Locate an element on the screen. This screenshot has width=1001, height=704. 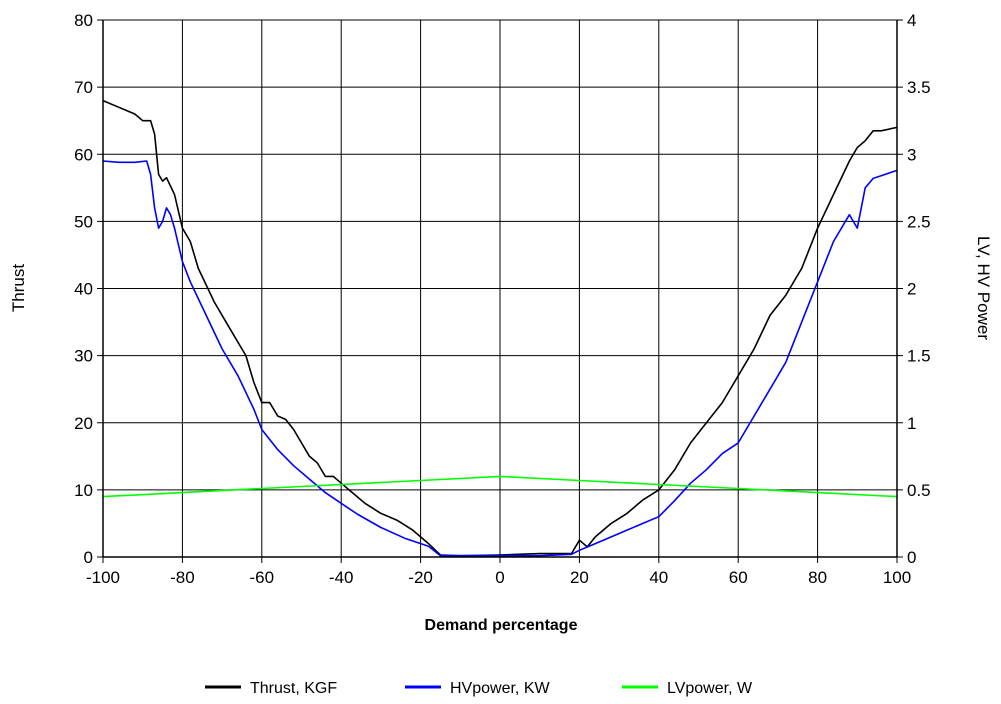
y-right-tick-label: 1.5 is located at coordinates (919, 356).